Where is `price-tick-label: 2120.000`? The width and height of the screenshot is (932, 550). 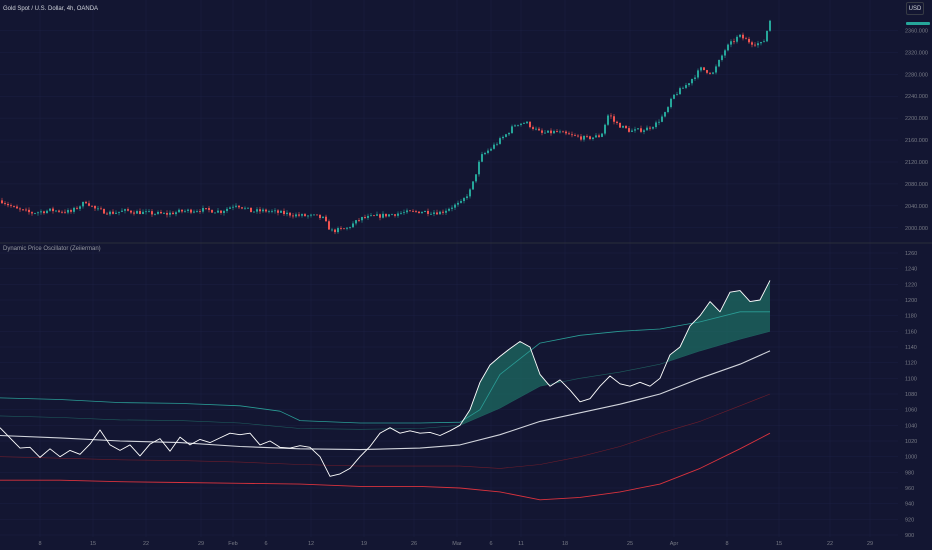 price-tick-label: 2120.000 is located at coordinates (916, 163).